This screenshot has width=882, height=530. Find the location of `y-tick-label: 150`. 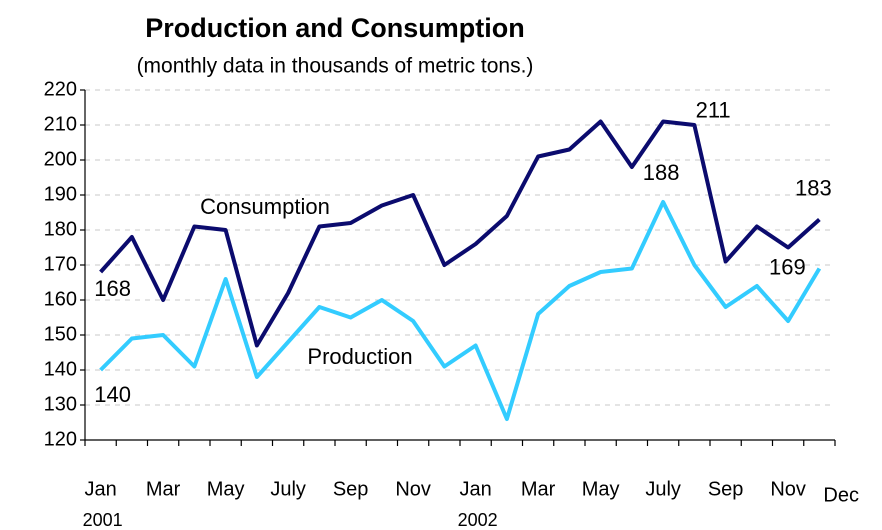

y-tick-label: 150 is located at coordinates (60, 334).